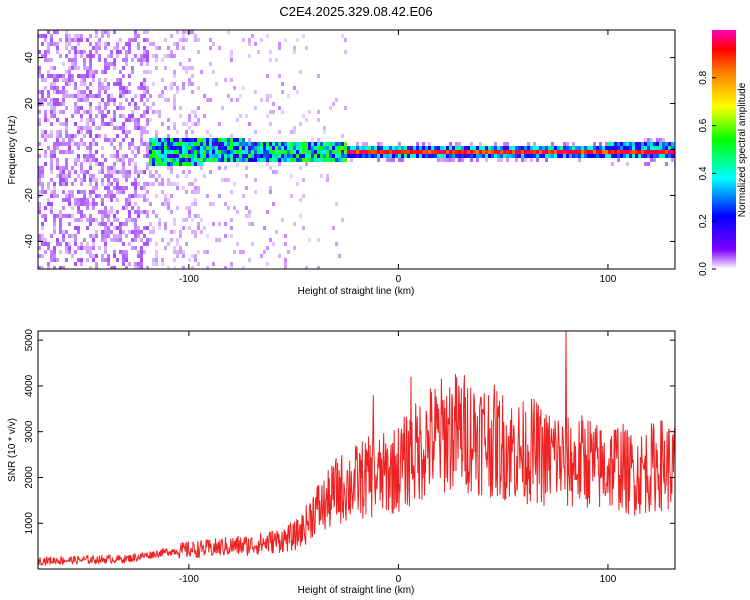  I want to click on y-tick-label: 0, so click(29, 149).